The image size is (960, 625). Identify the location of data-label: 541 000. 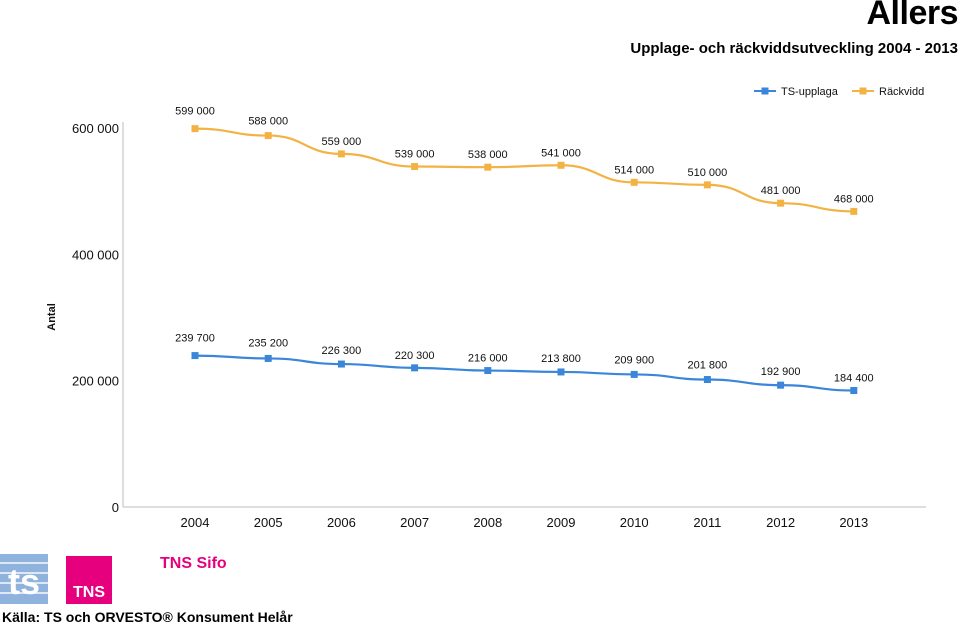
(561, 153).